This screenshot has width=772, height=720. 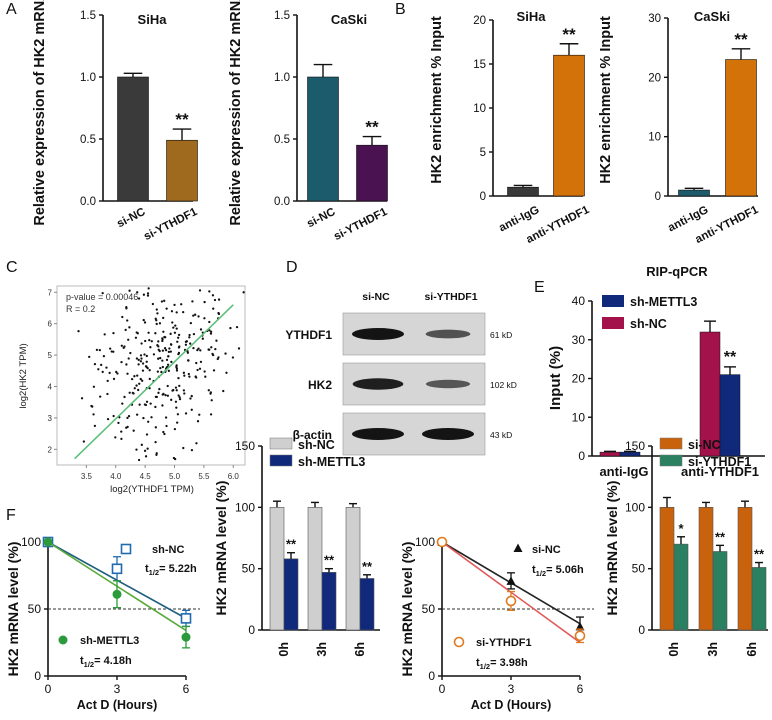 What do you see at coordinates (483, 153) in the screenshot?
I see `y-tick-label: 5` at bounding box center [483, 153].